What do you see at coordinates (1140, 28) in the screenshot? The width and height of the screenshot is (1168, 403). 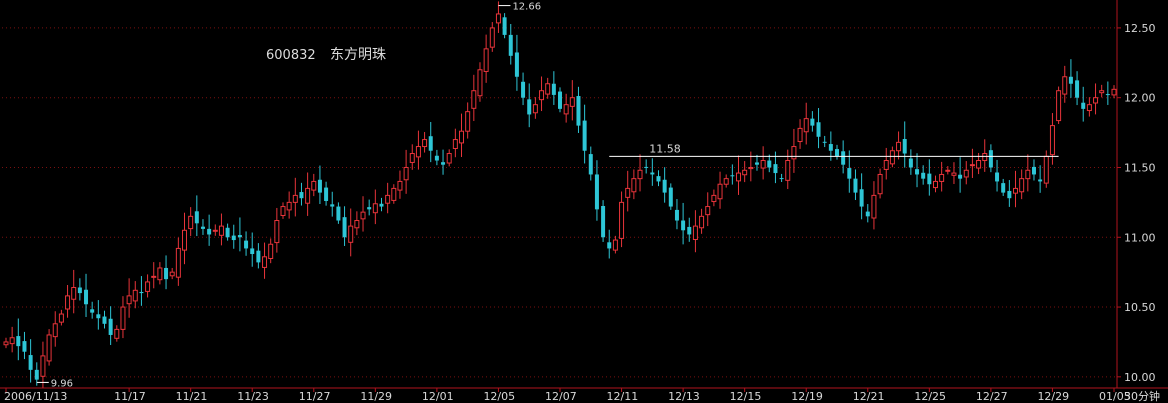 I see `y-tick-label: 12.50` at bounding box center [1140, 28].